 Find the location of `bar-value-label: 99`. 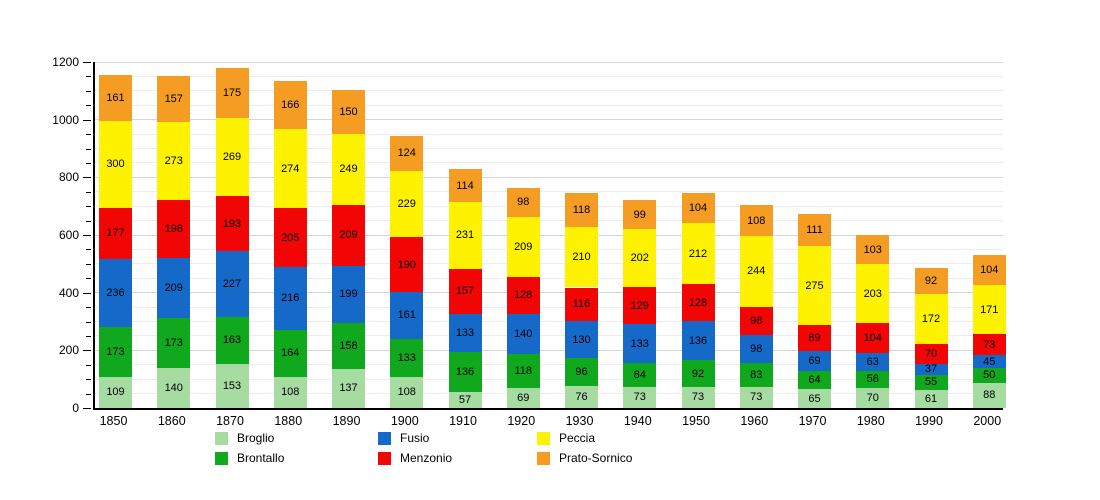

bar-value-label: 99 is located at coordinates (639, 214).